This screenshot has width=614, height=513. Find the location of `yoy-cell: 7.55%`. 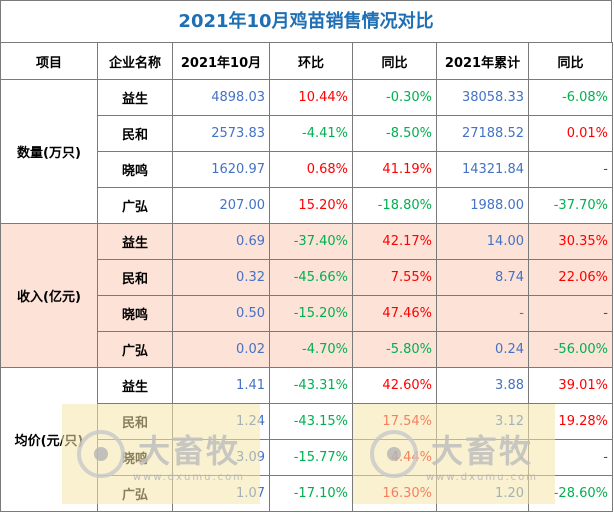

yoy-cell: 7.55% is located at coordinates (394, 277).